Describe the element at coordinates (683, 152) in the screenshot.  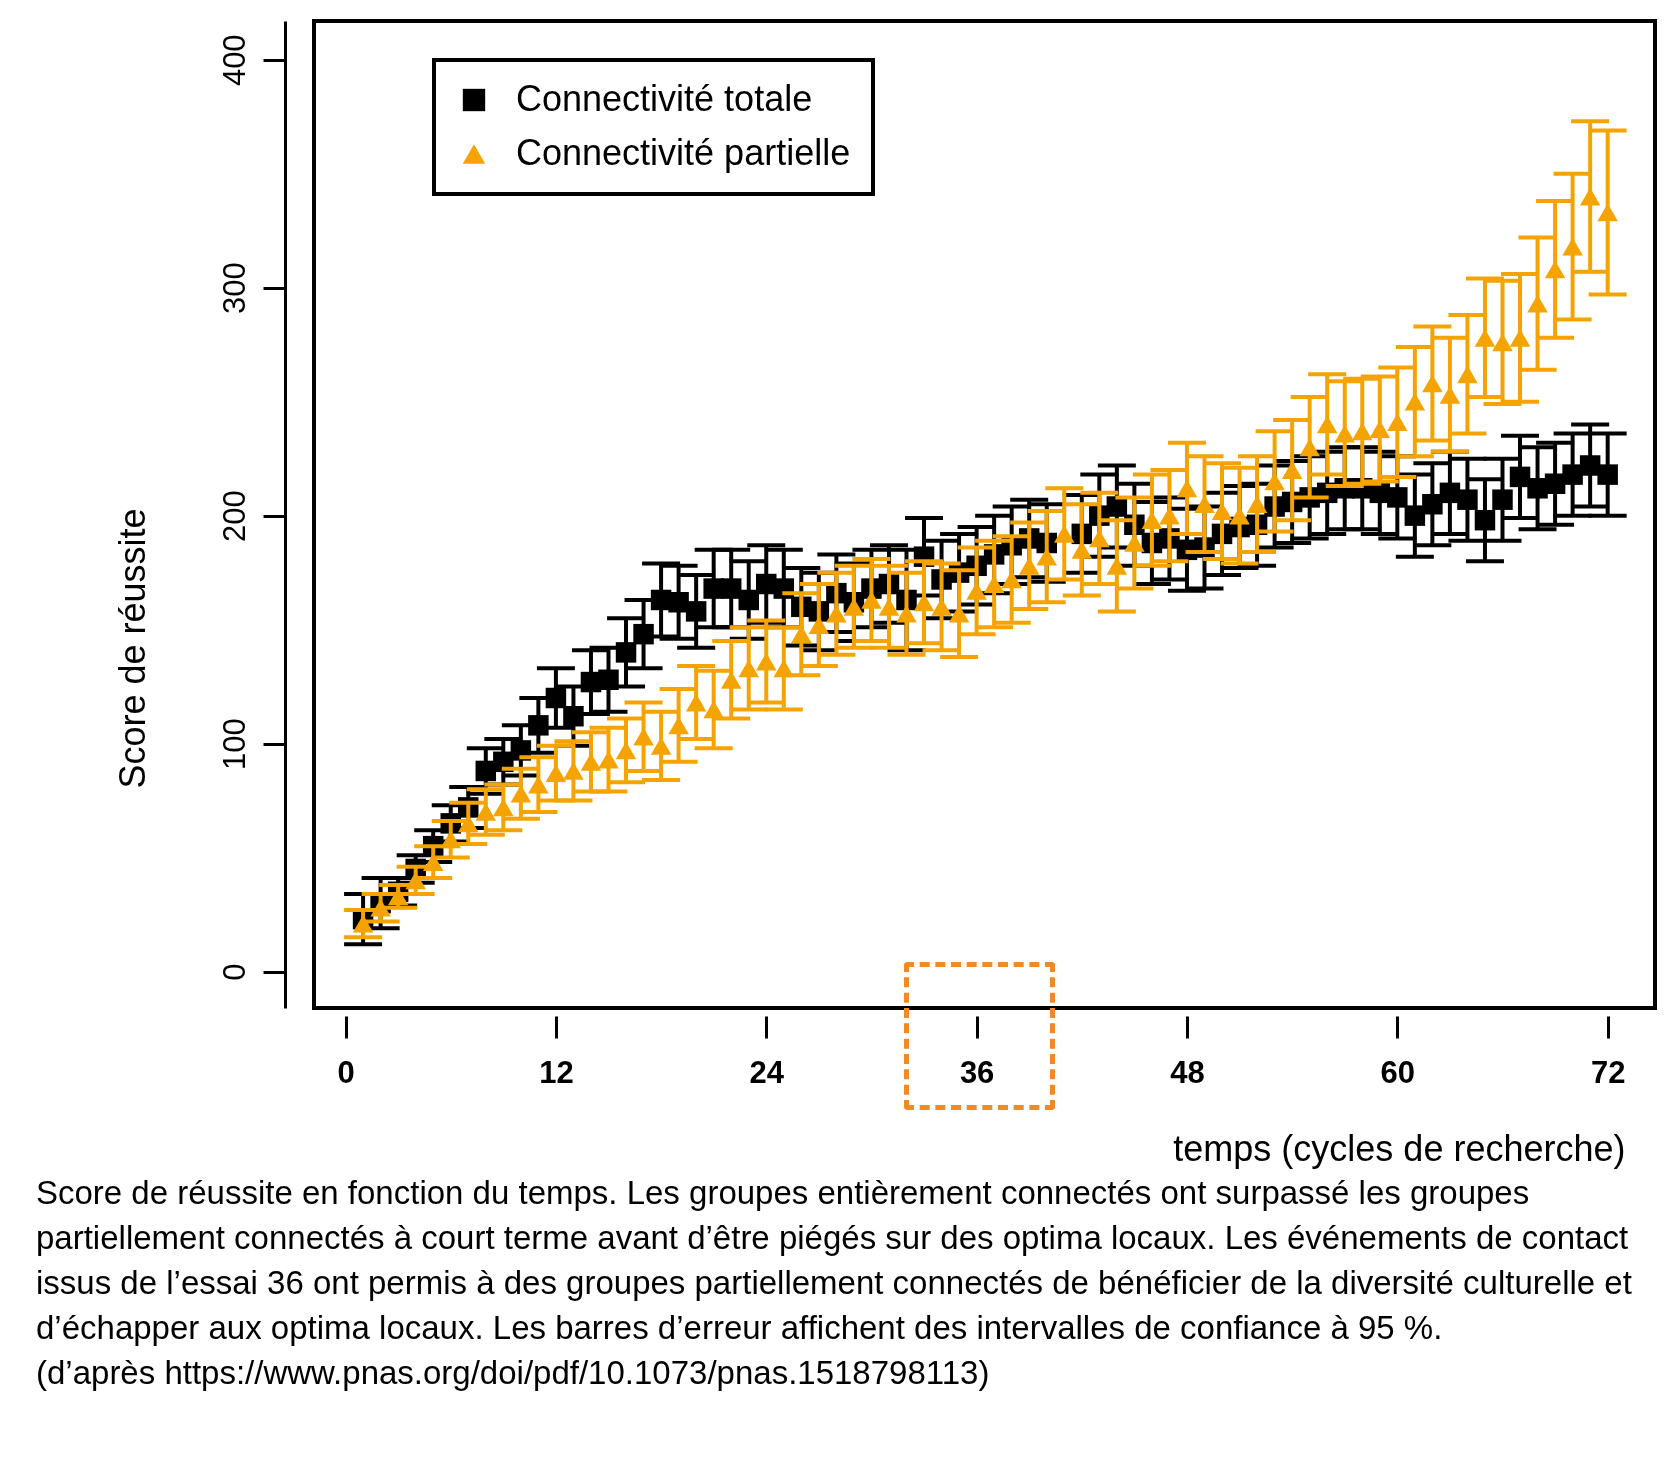
I see `legend-label: Connectivité partielle` at that location.